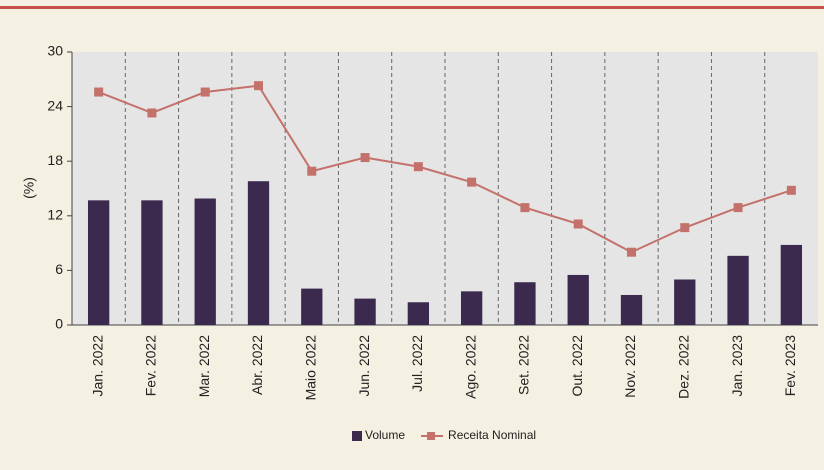 The height and width of the screenshot is (470, 824). I want to click on x-tick-label: Jan. 2022, so click(97, 366).